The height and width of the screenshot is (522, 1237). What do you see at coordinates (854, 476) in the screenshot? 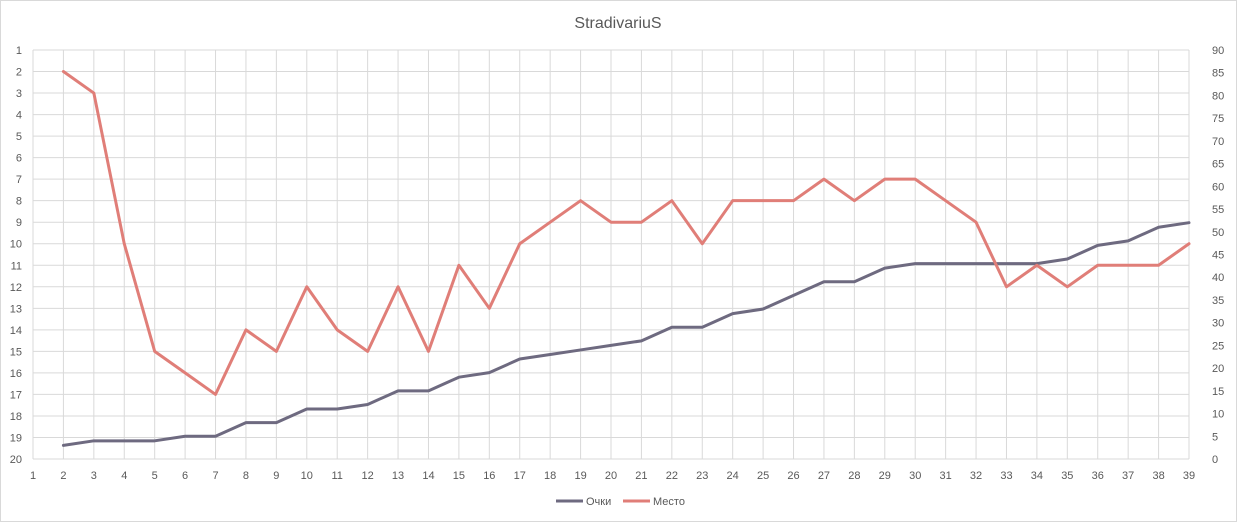
I see `x-tick-label: 28` at bounding box center [854, 476].